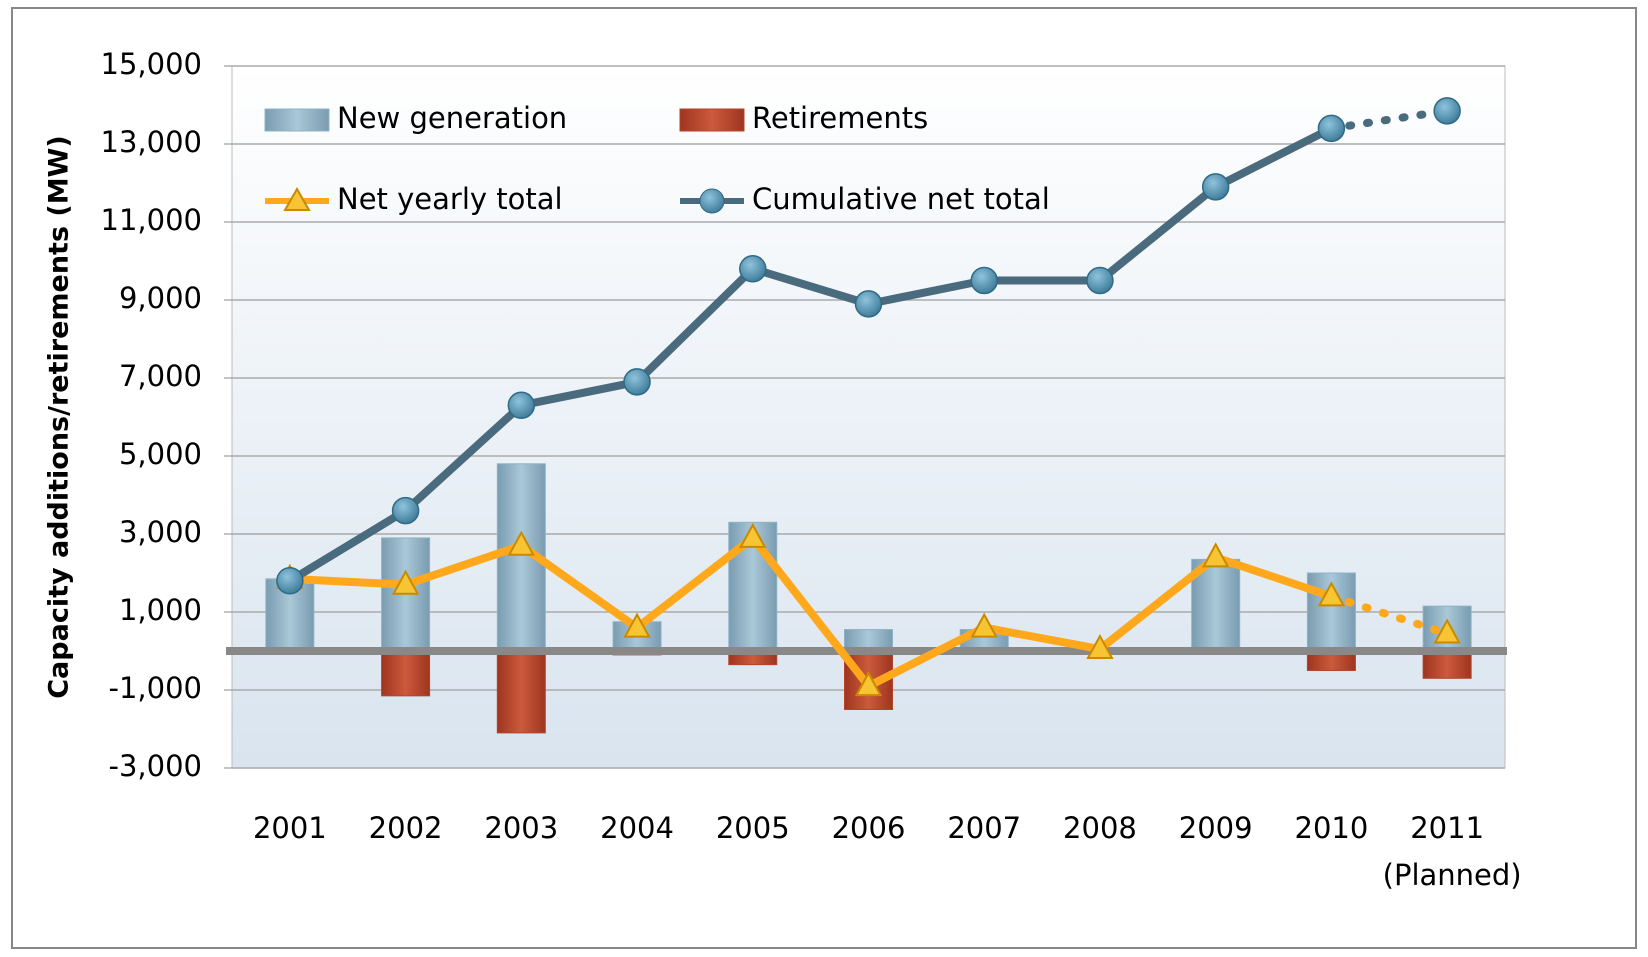 This screenshot has width=1648, height=957. What do you see at coordinates (637, 828) in the screenshot?
I see `x-tick-label: 2004` at bounding box center [637, 828].